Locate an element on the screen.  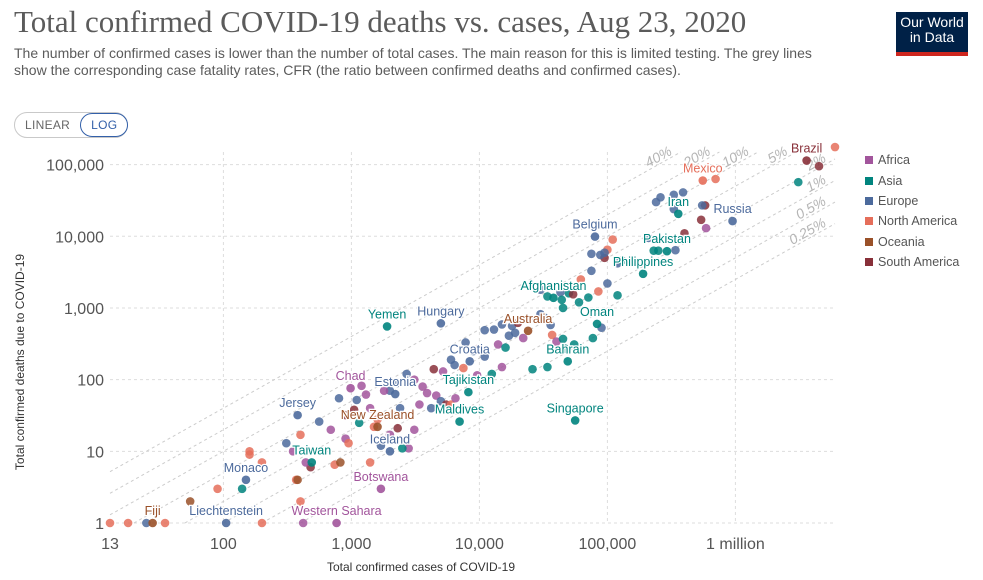
legend-item: Asia is located at coordinates (912, 180).